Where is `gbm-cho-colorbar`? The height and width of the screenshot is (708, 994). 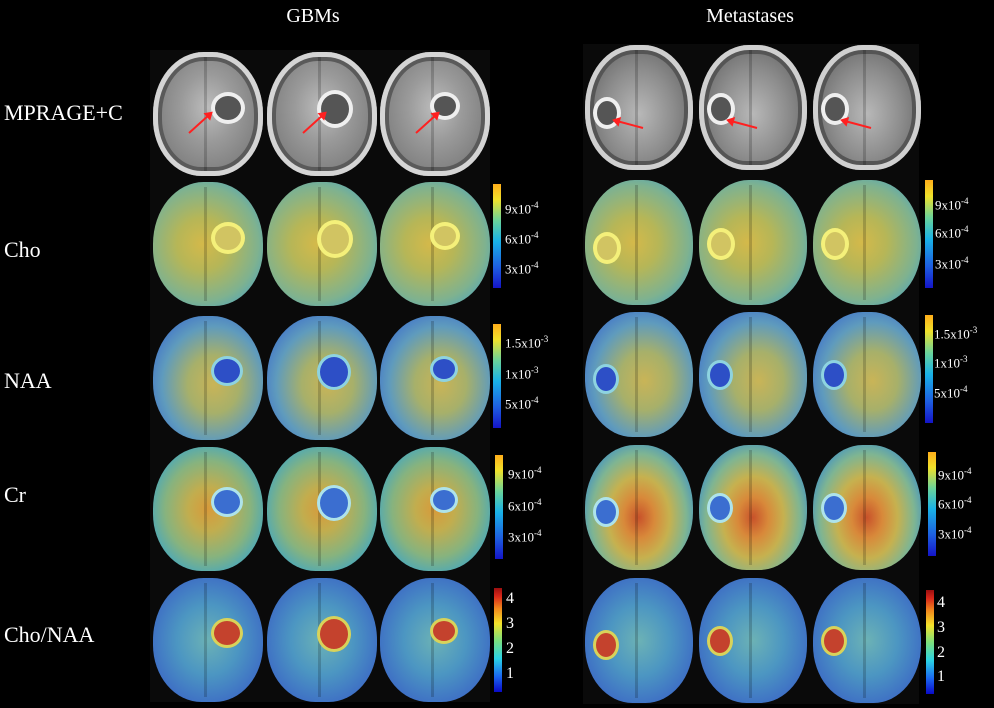
gbm-cho-colorbar is located at coordinates (497, 236).